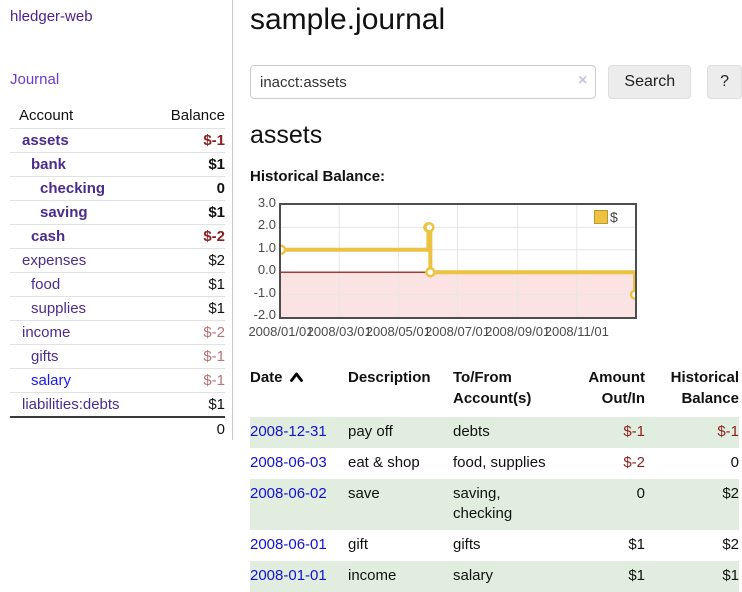 The image size is (742, 592). What do you see at coordinates (384, 462) in the screenshot?
I see `transaction-description: eat & shop` at bounding box center [384, 462].